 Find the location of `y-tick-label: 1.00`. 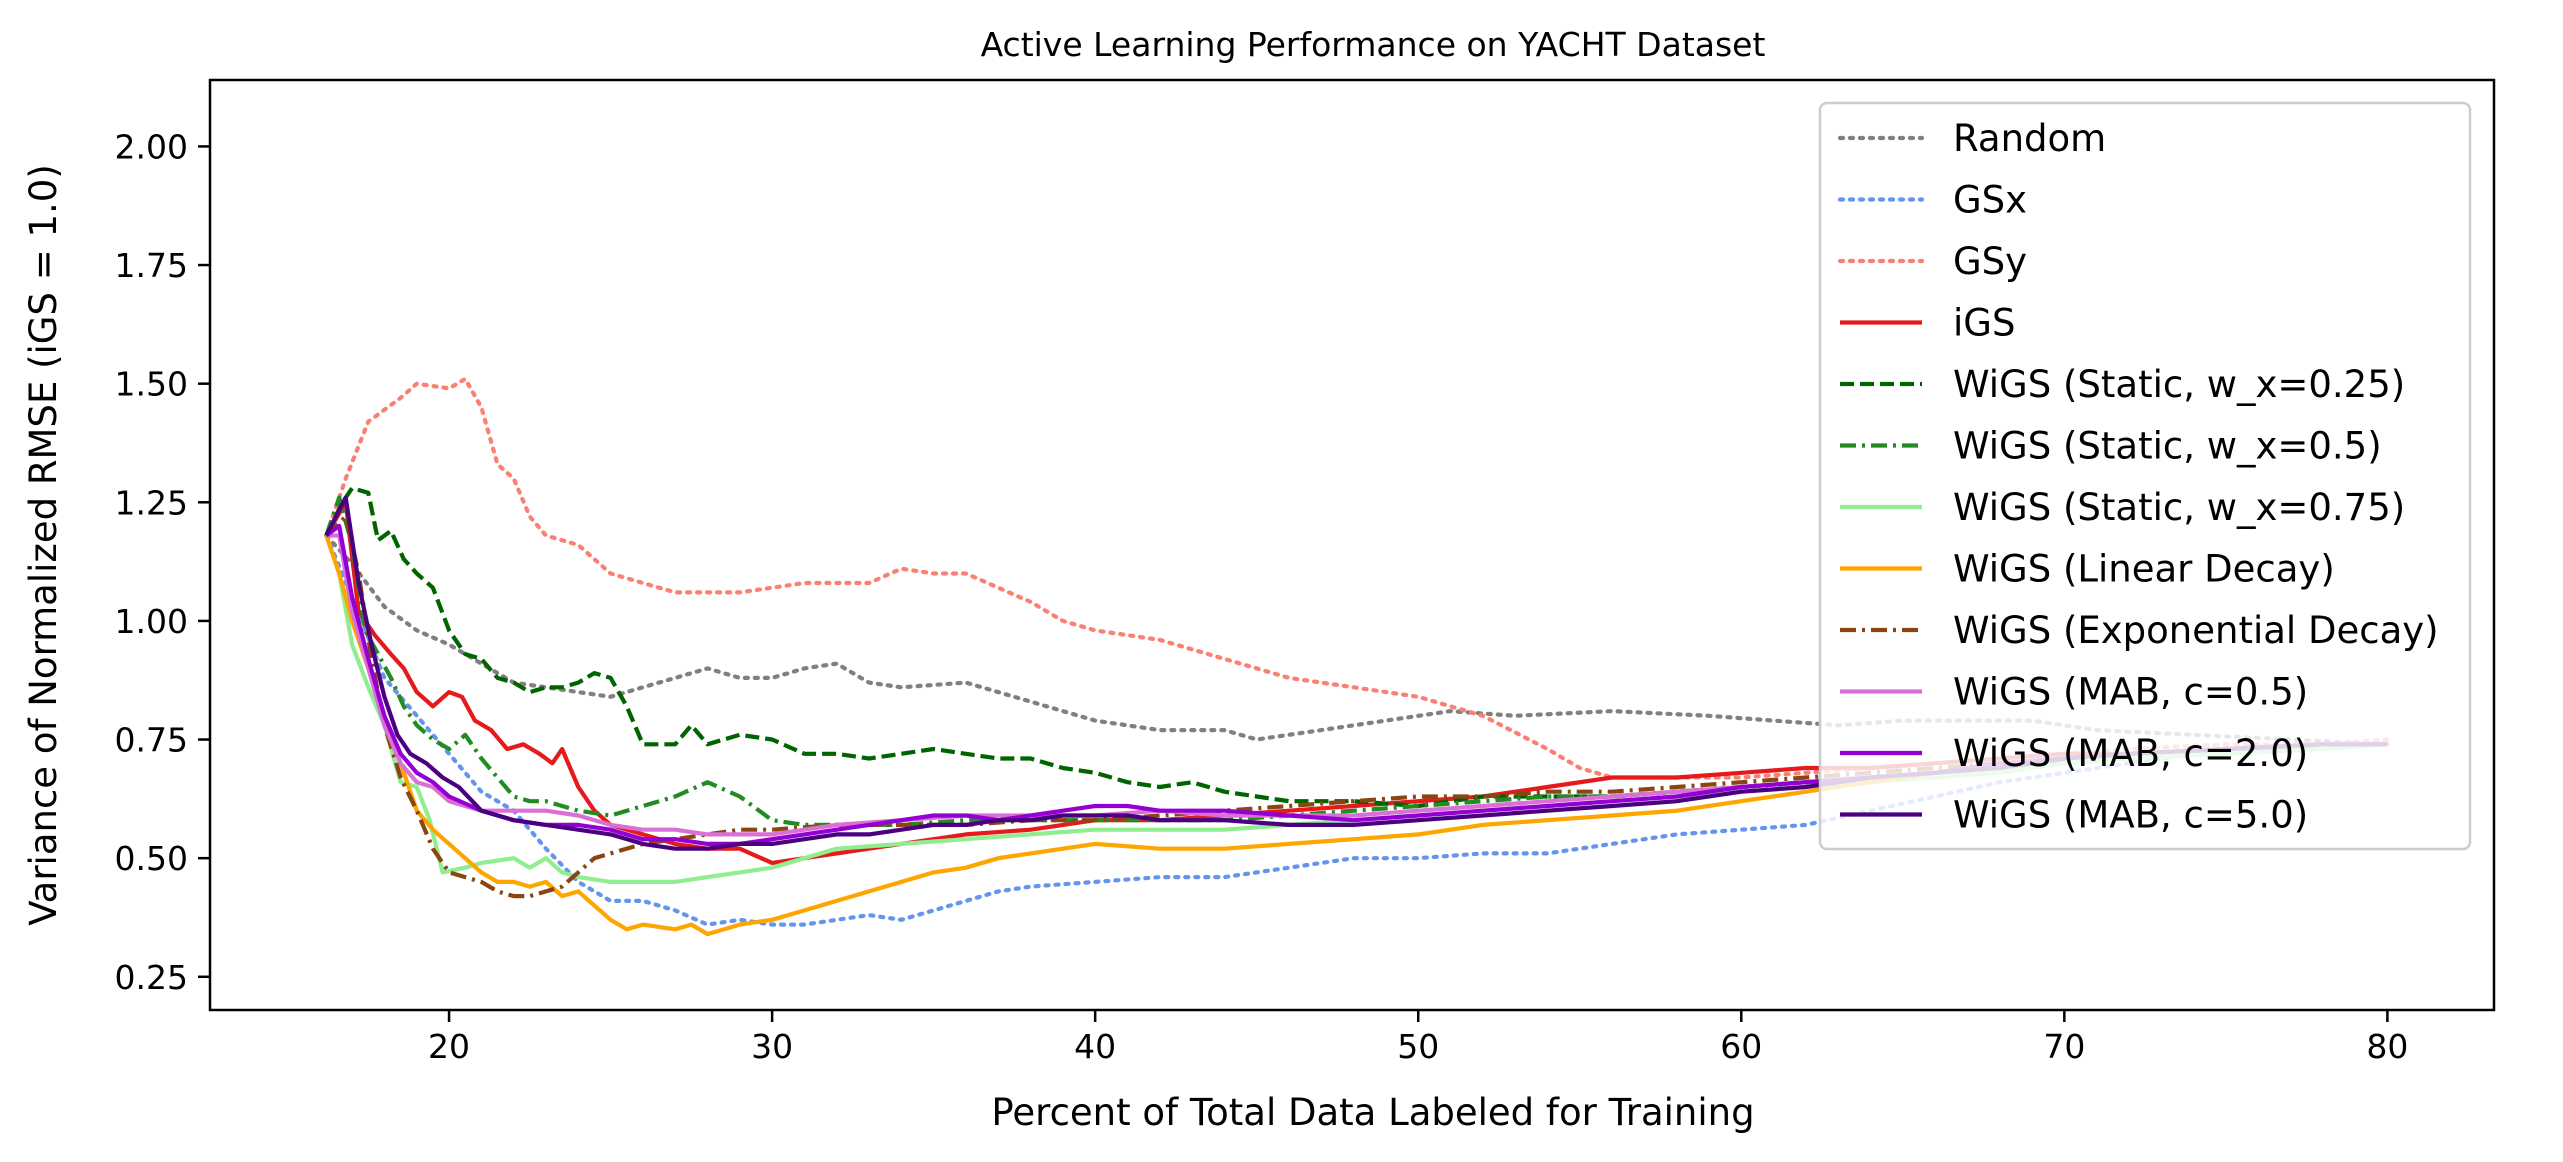

y-tick-label: 1.00 is located at coordinates (151, 621).